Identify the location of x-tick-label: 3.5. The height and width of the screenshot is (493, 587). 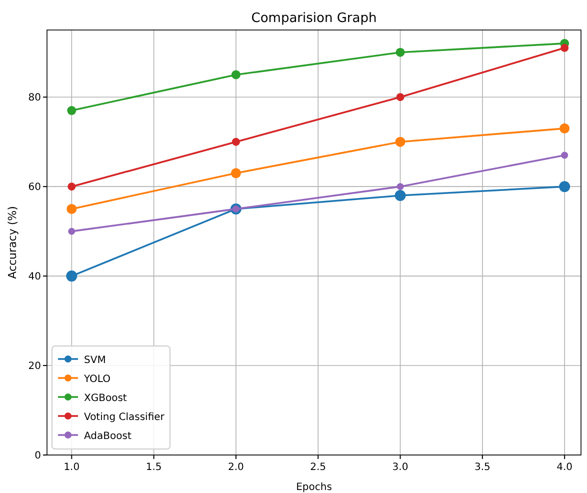
(482, 467).